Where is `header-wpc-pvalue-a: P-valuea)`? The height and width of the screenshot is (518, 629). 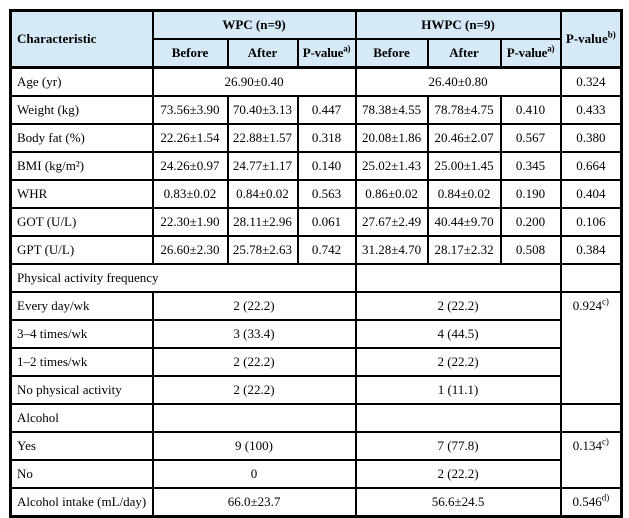
header-wpc-pvalue-a: P-valuea) is located at coordinates (326, 53).